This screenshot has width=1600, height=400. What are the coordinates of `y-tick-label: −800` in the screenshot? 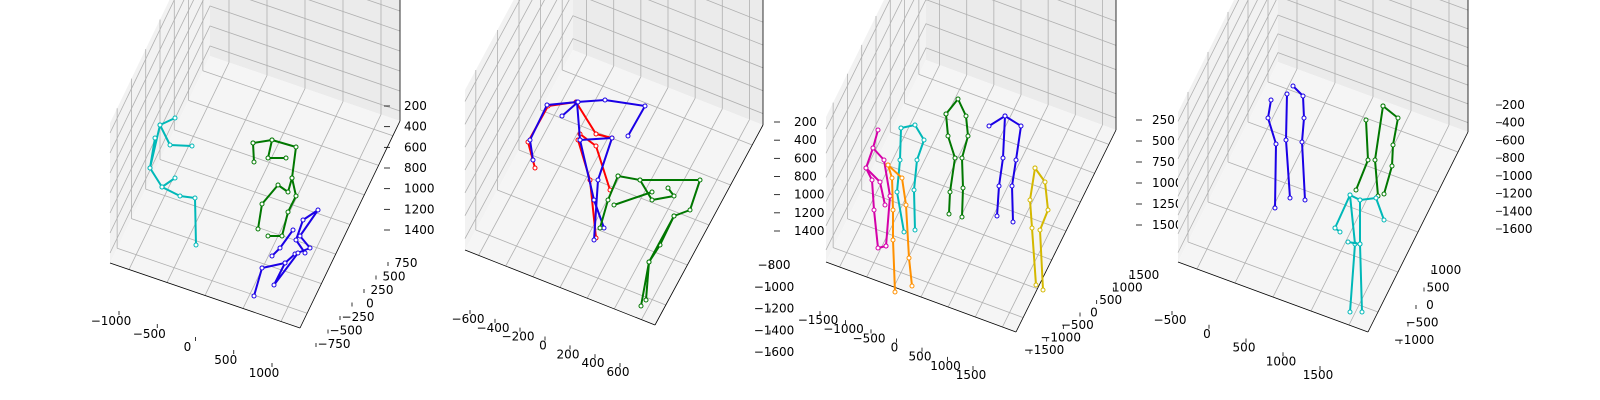 It's located at (774, 265).